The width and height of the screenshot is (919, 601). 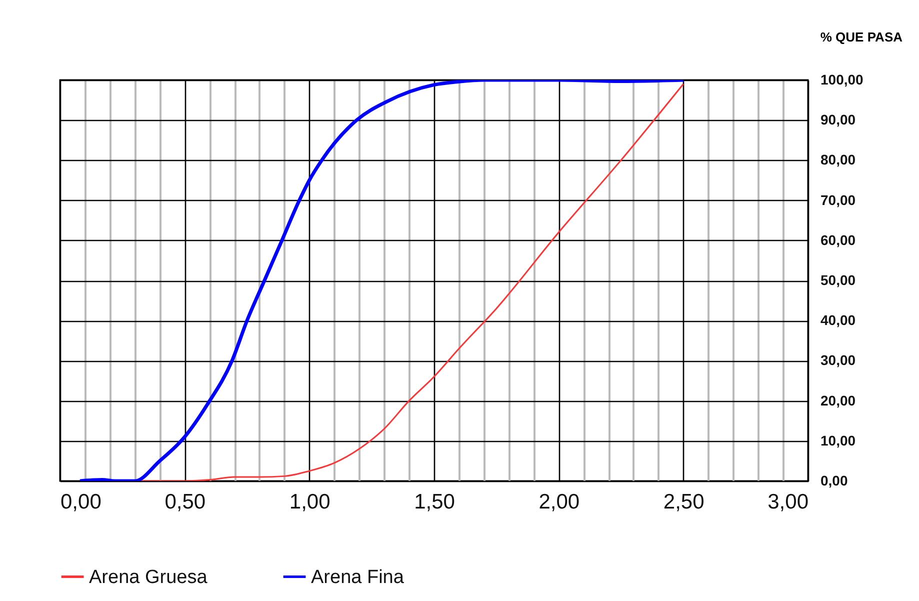 What do you see at coordinates (838, 240) in the screenshot?
I see `y-tick-label: 60,00` at bounding box center [838, 240].